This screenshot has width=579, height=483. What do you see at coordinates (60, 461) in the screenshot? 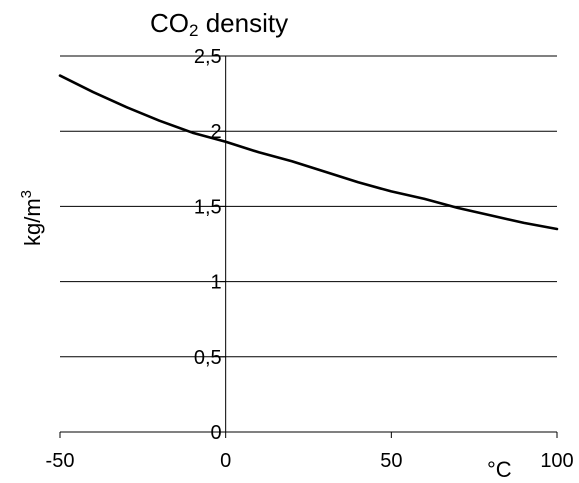
I see `x-tick-label: -50` at bounding box center [60, 461].